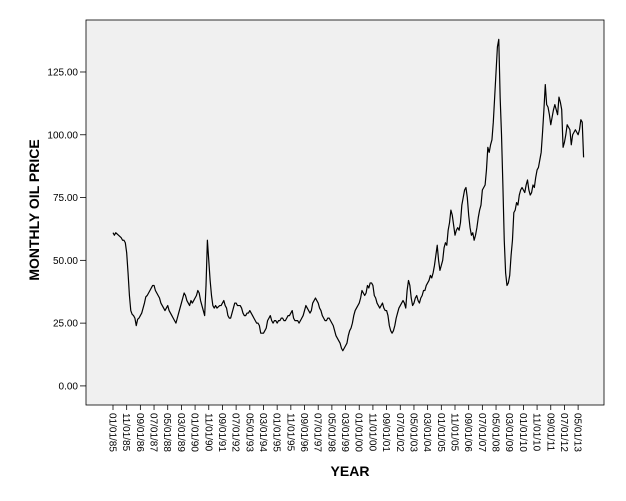 Image resolution: width=626 pixels, height=501 pixels. I want to click on x-tick-label: 09/01/01, so click(385, 432).